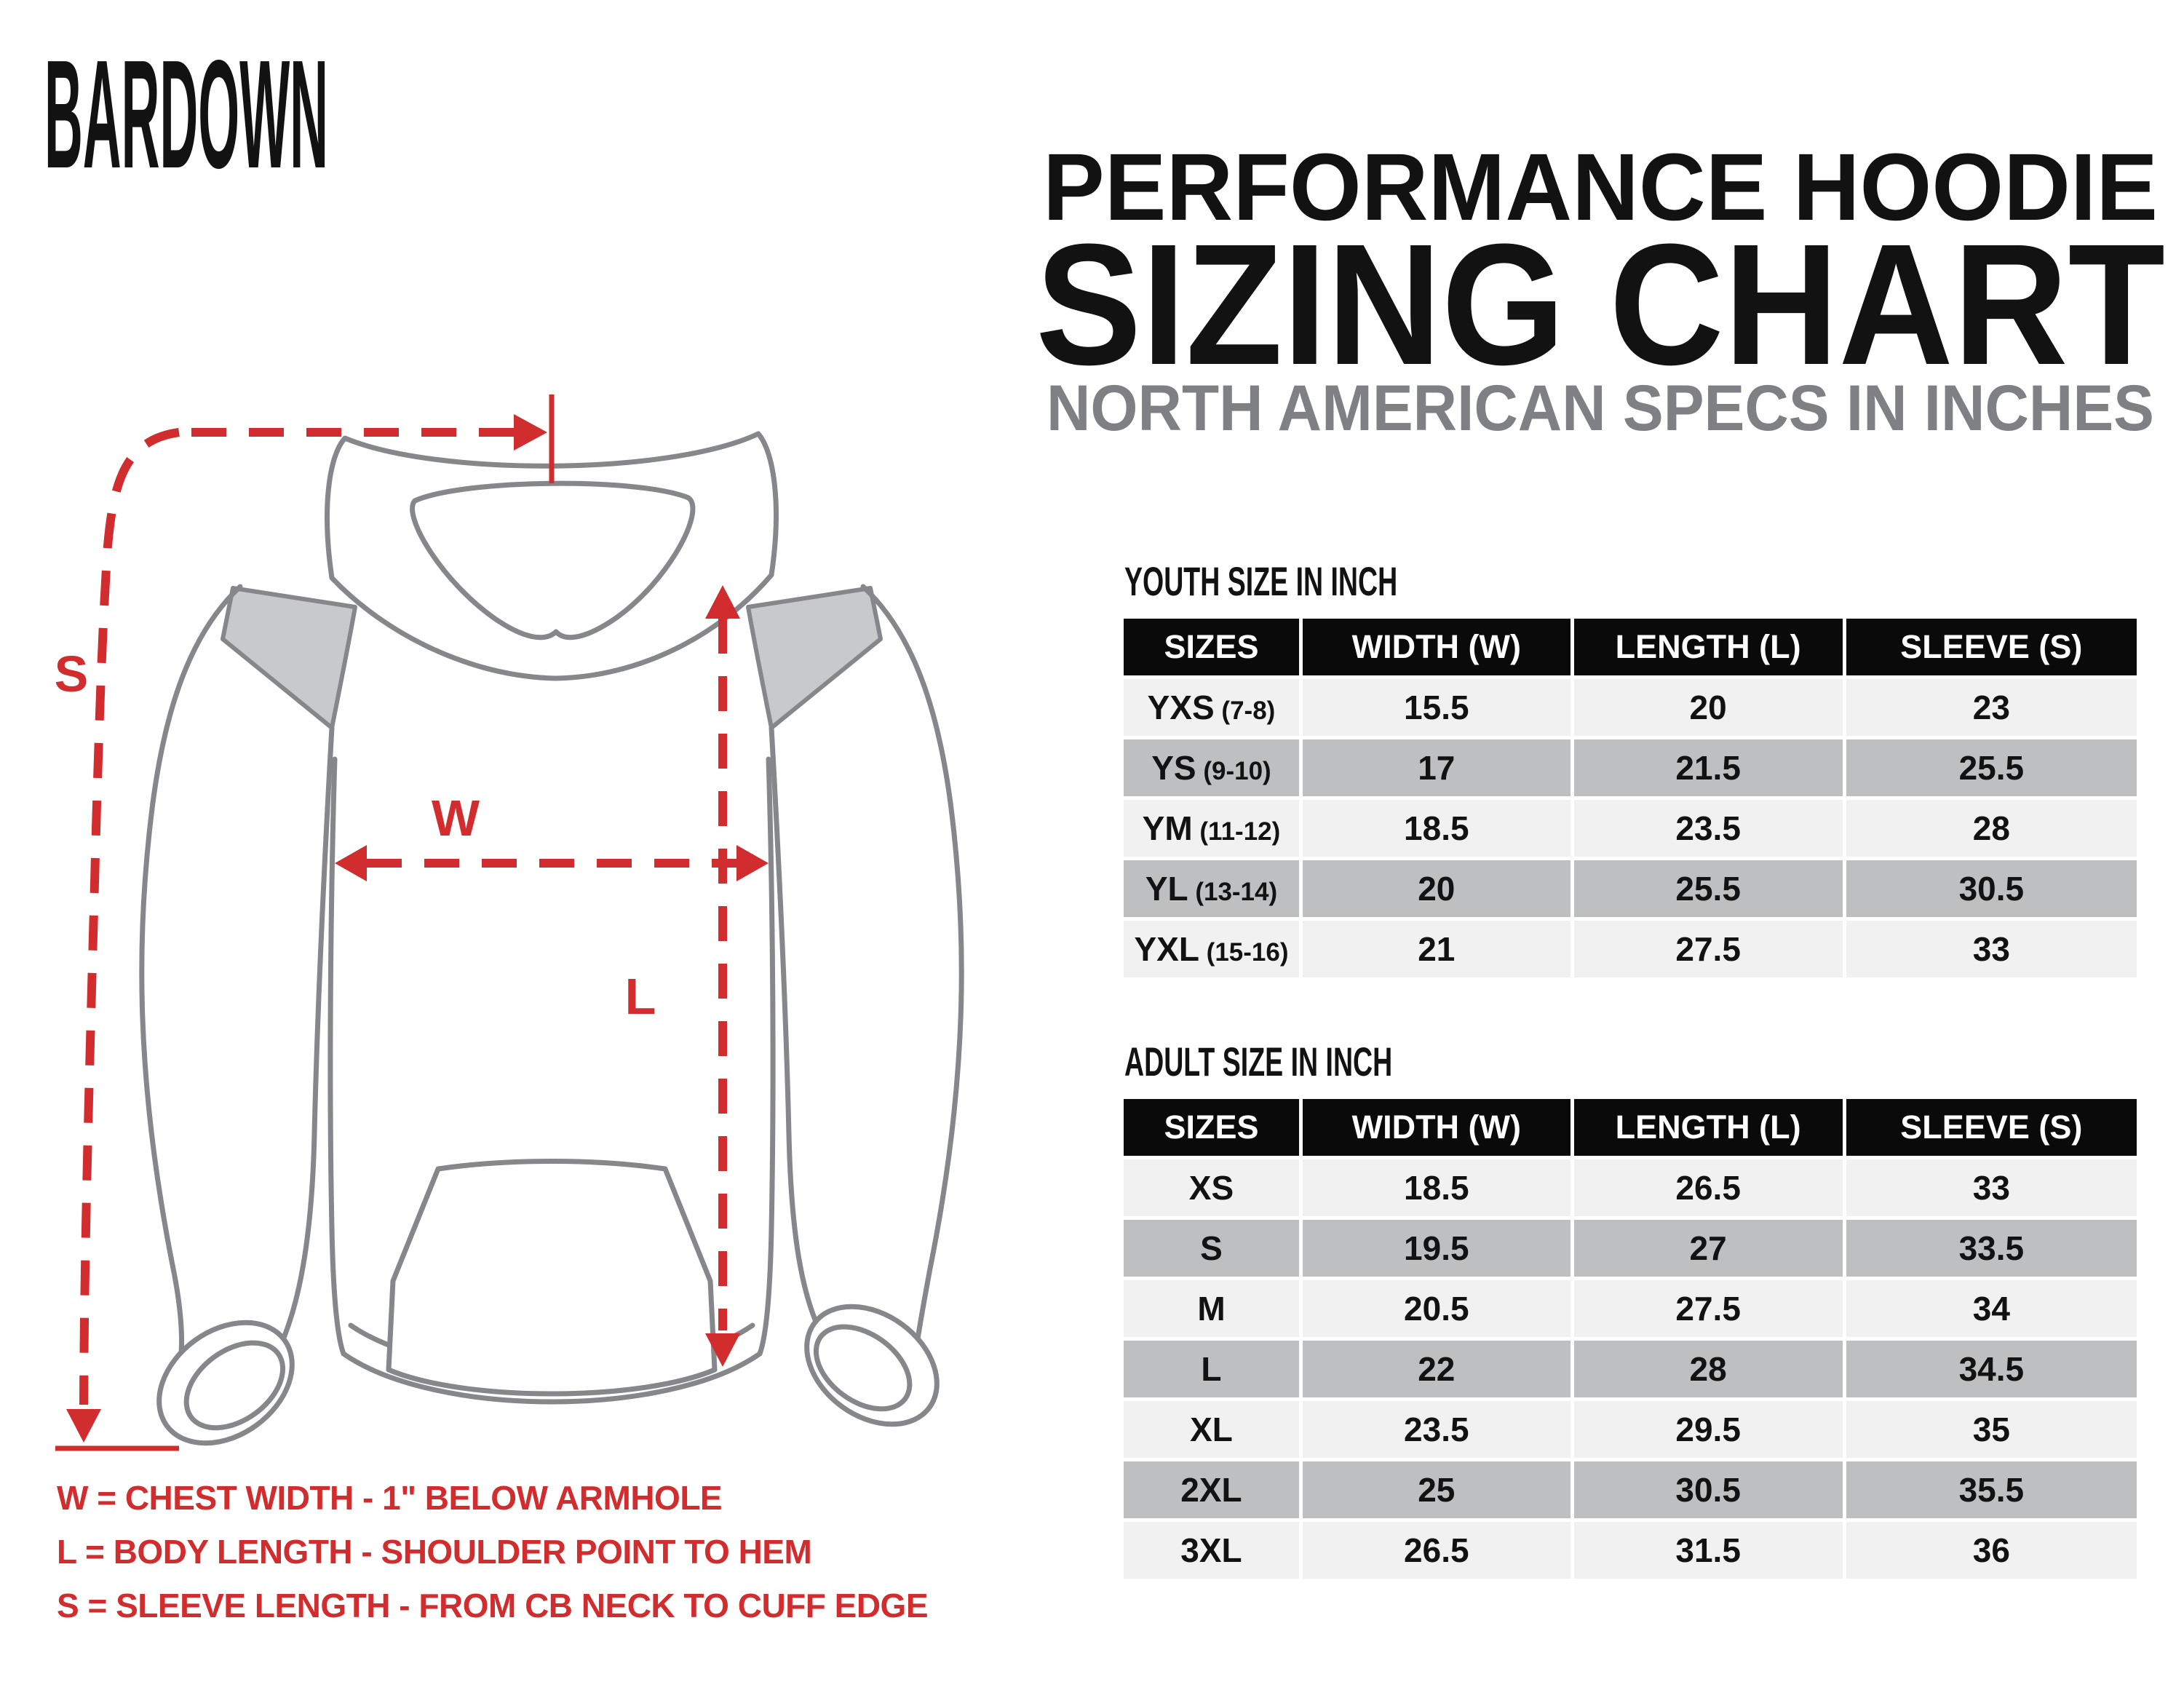 This screenshot has width=2184, height=1690. What do you see at coordinates (1233, 892) in the screenshot?
I see `age-range-label: (13-14)` at bounding box center [1233, 892].